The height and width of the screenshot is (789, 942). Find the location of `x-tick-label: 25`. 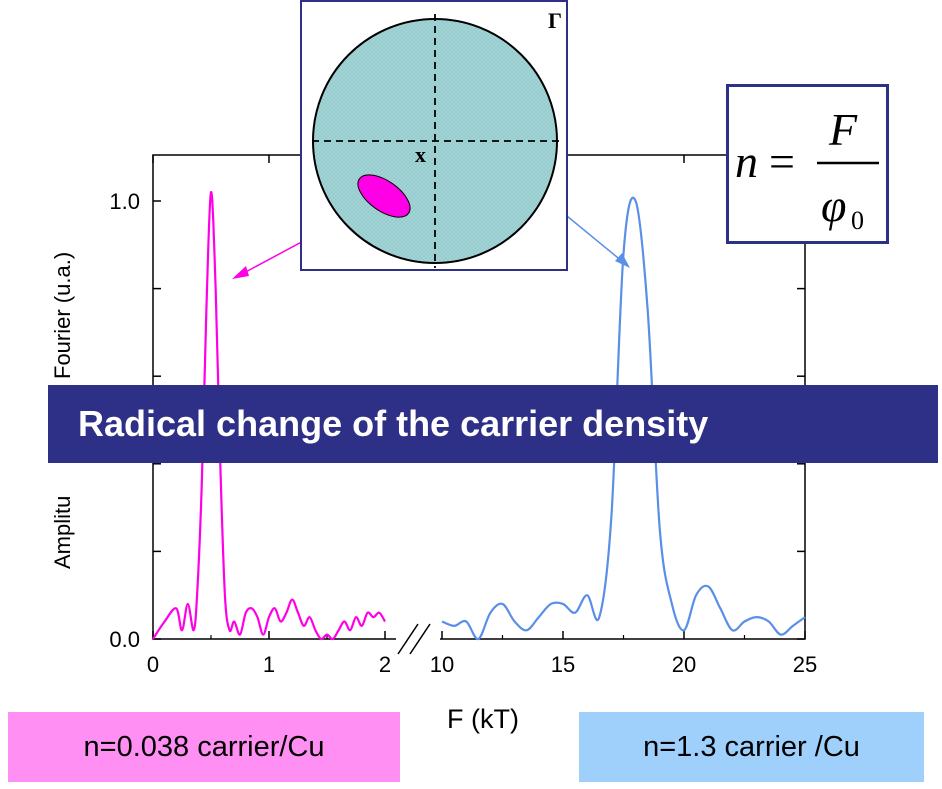

x-tick-label: 25 is located at coordinates (805, 664).